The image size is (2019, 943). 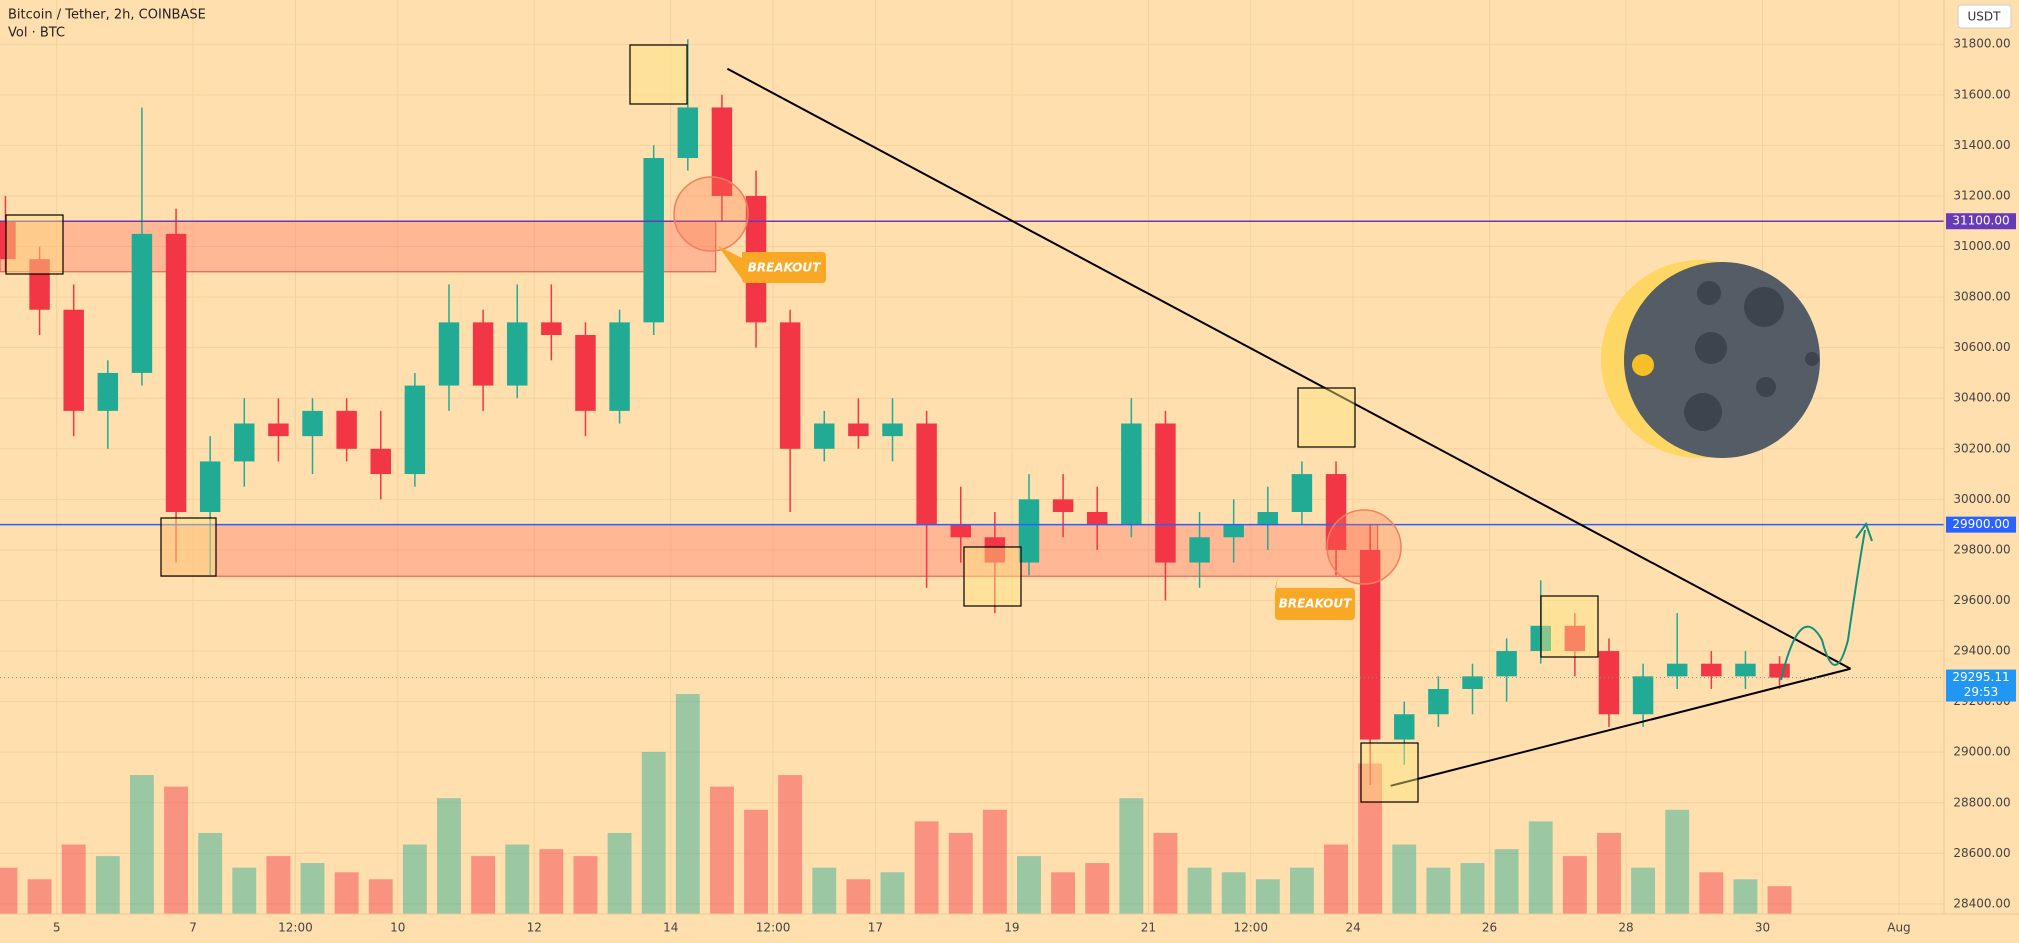 What do you see at coordinates (57, 928) in the screenshot?
I see `x-tick-label: 5` at bounding box center [57, 928].